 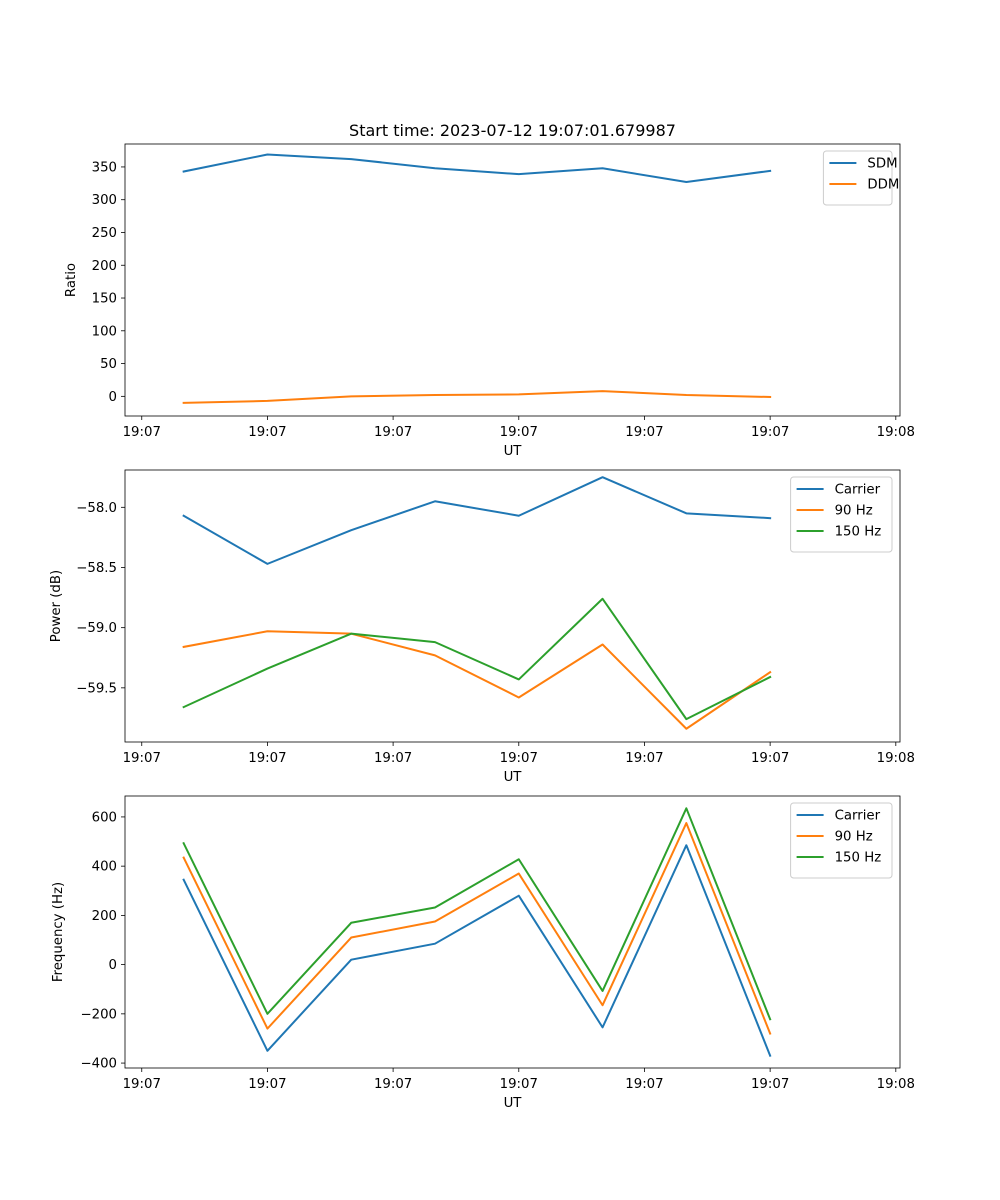 What do you see at coordinates (96, 568) in the screenshot?
I see `y-tick-label: −58.5` at bounding box center [96, 568].